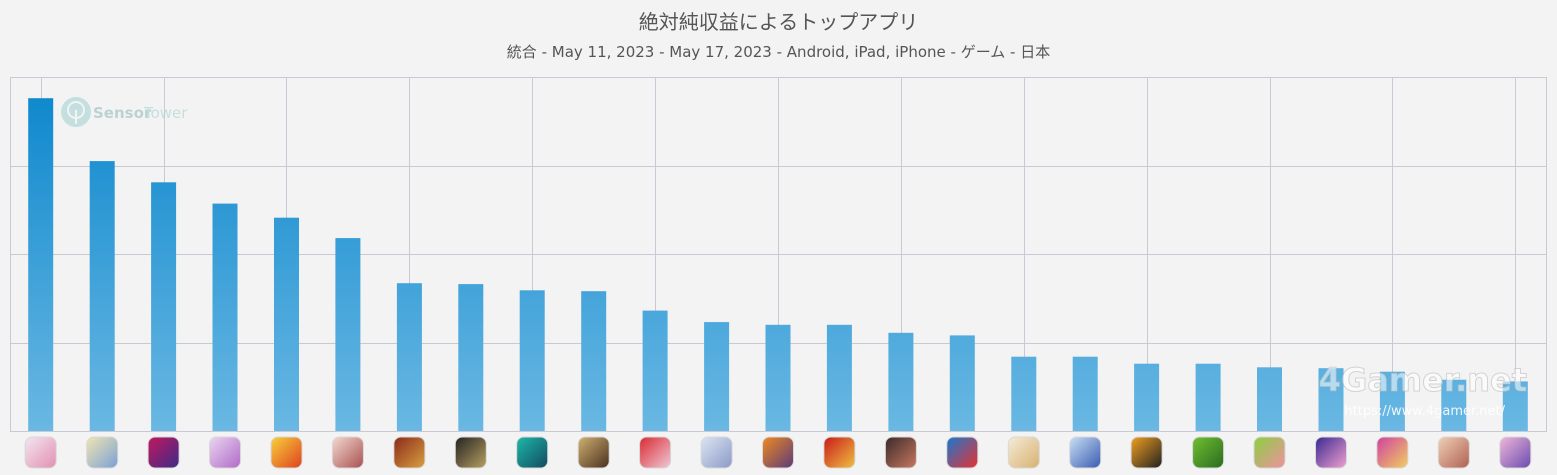 Image resolution: width=1557 pixels, height=475 pixels. Describe the element at coordinates (1424, 411) in the screenshot. I see `fourgamer-url: https://www.4gamer.net/` at that location.